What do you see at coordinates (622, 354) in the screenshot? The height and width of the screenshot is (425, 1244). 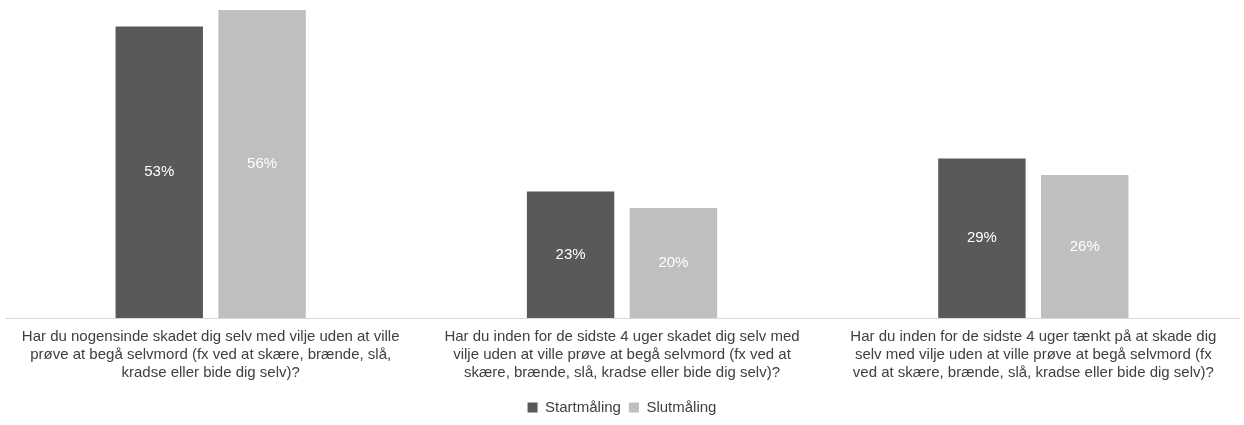 I see `x-tick-label: Har du inden for de sidste 4 uger skadet dig selv med vilje uden at ville prøve at begå selvmord (fx ved at skære, brænde, slå, kradse eller bide dig selv)?` at bounding box center [622, 354].